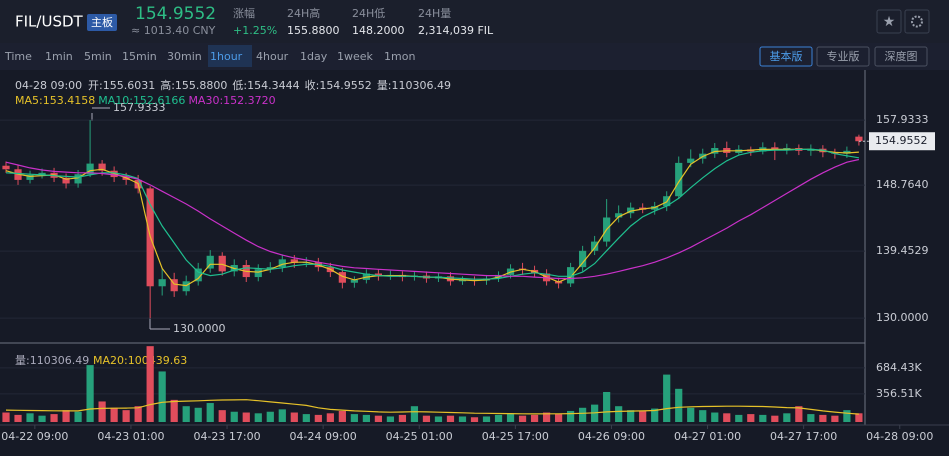 This screenshot has height=456, width=949. I want to click on x-tick-label: 04-24 09:00, so click(323, 436).